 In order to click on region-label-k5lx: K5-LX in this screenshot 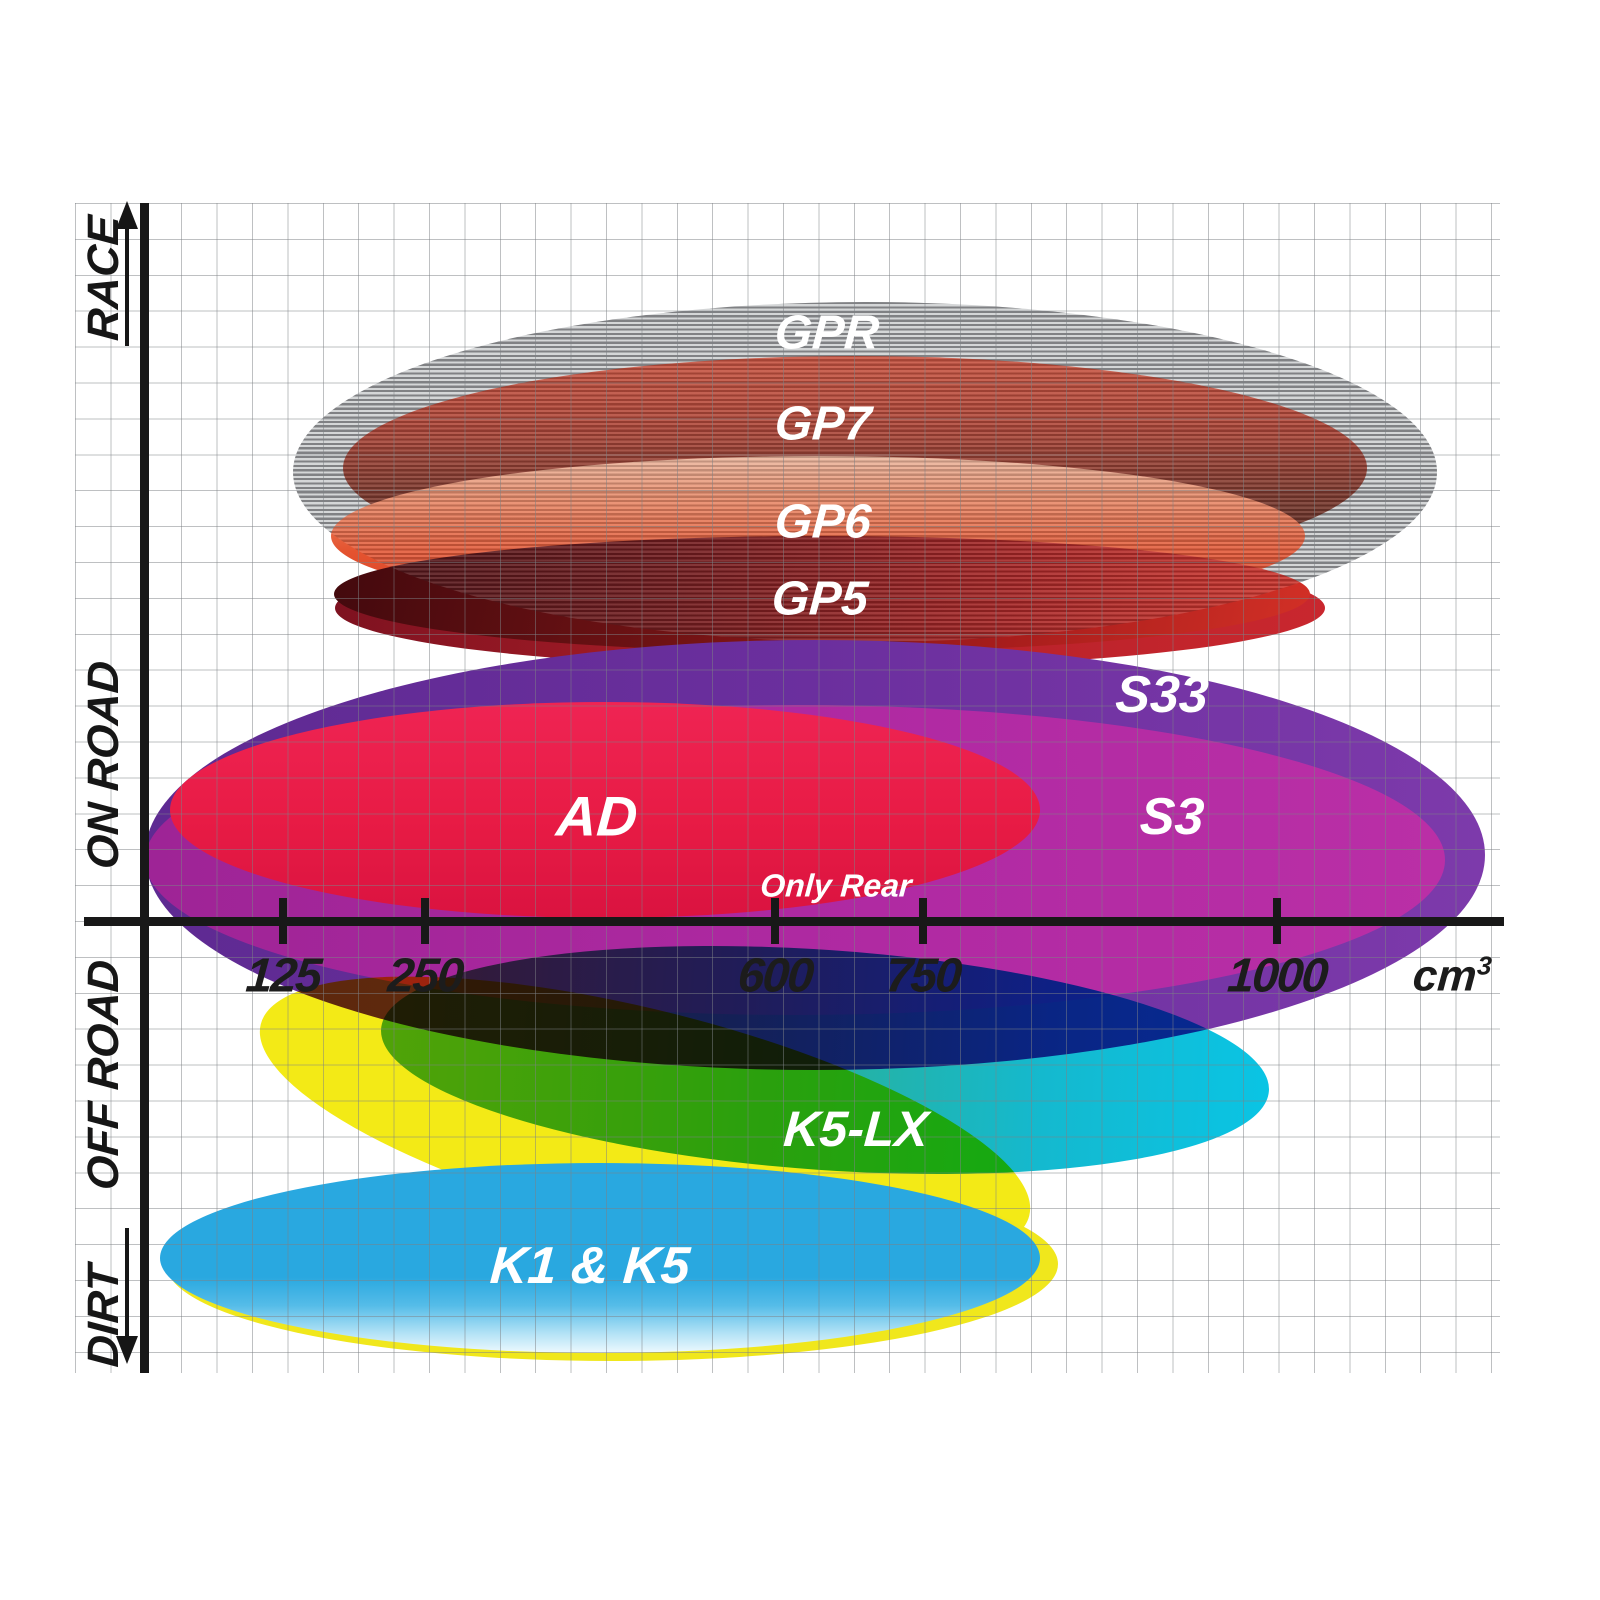, I will do `click(856, 1129)`.